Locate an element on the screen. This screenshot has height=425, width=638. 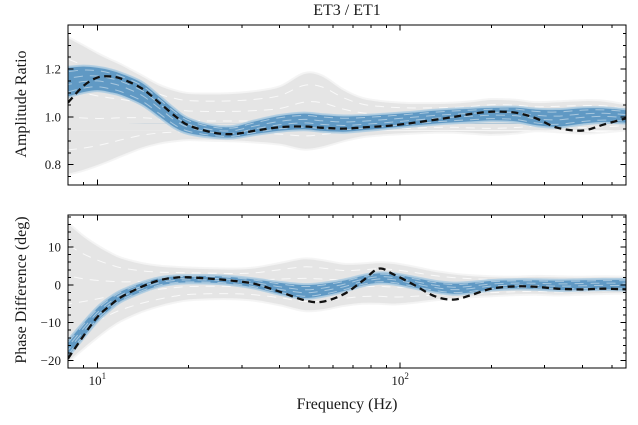
y-tick-label: 0 is located at coordinates (58, 284).